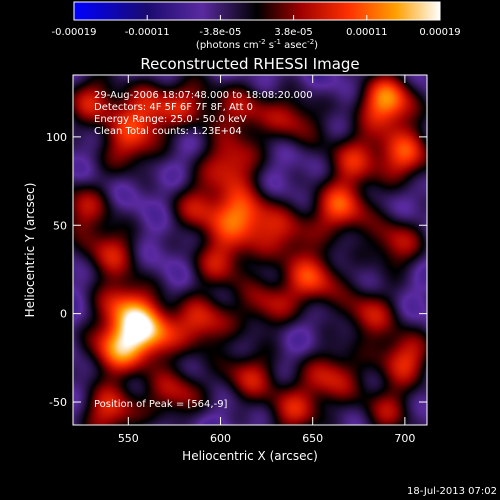 This screenshot has height=500, width=500. I want to click on footer-timestamp: 18-Jul-2013 07:02, so click(452, 491).